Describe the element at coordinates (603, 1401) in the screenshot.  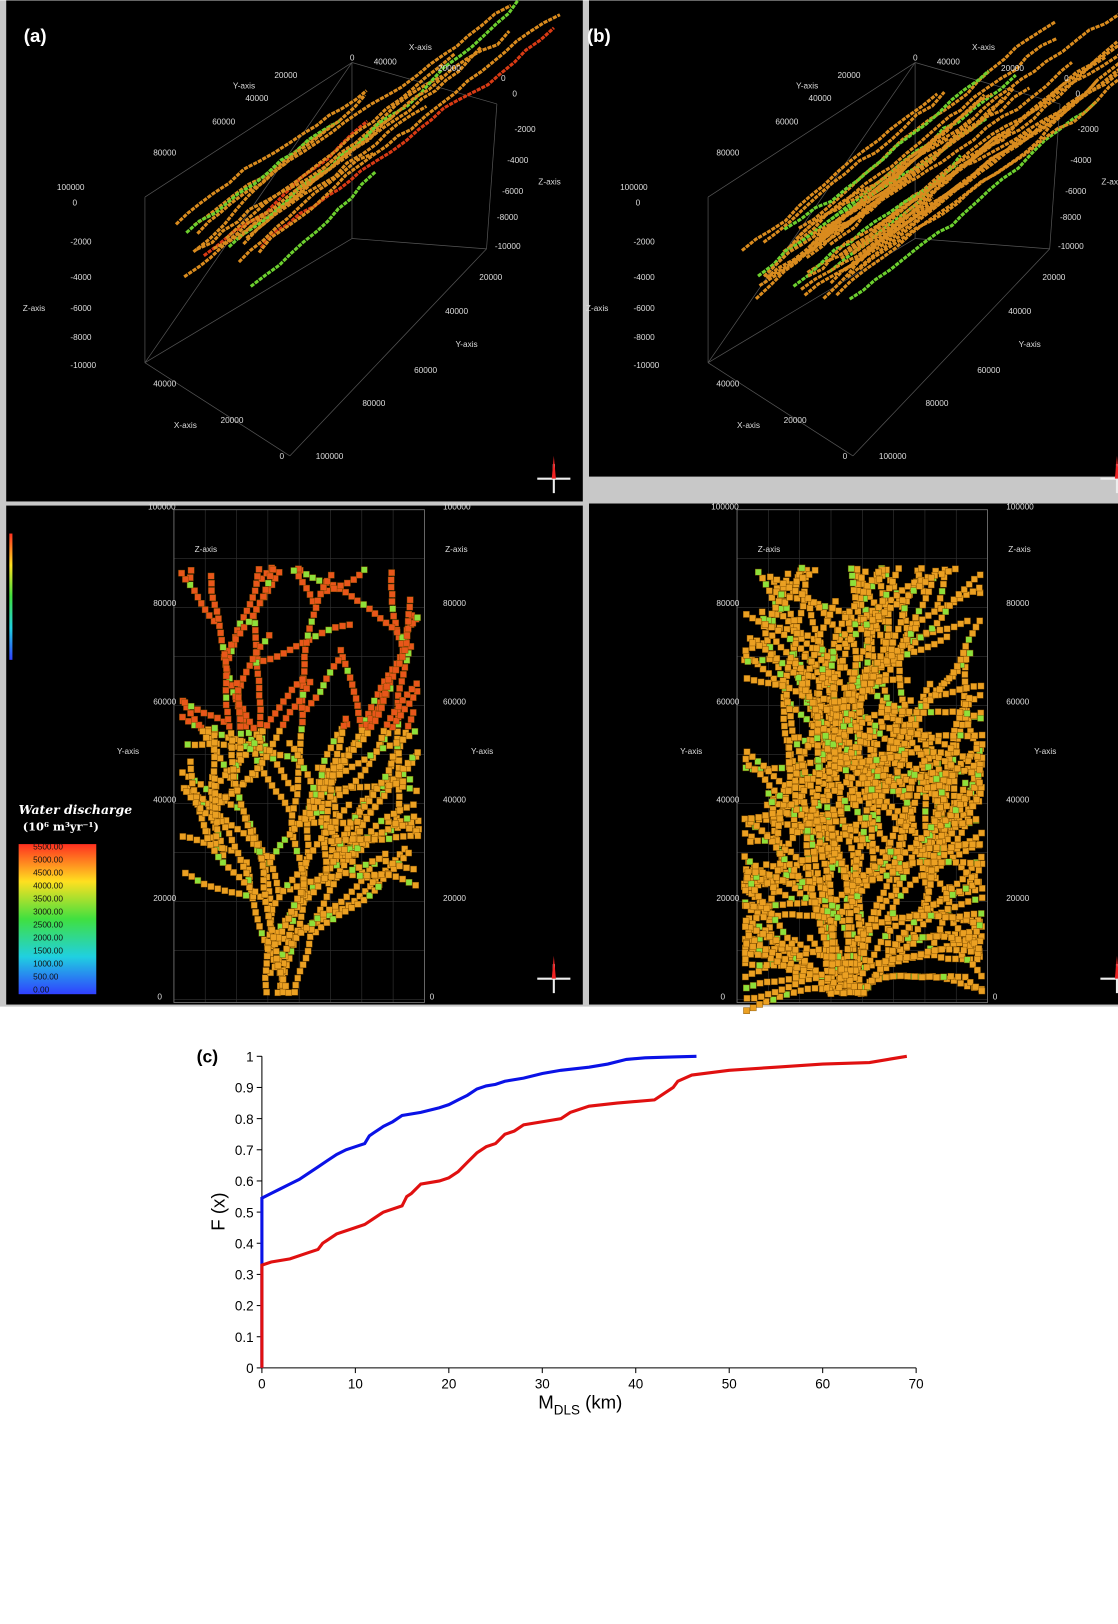
I see `x-axis-label-unit: (km)` at that location.